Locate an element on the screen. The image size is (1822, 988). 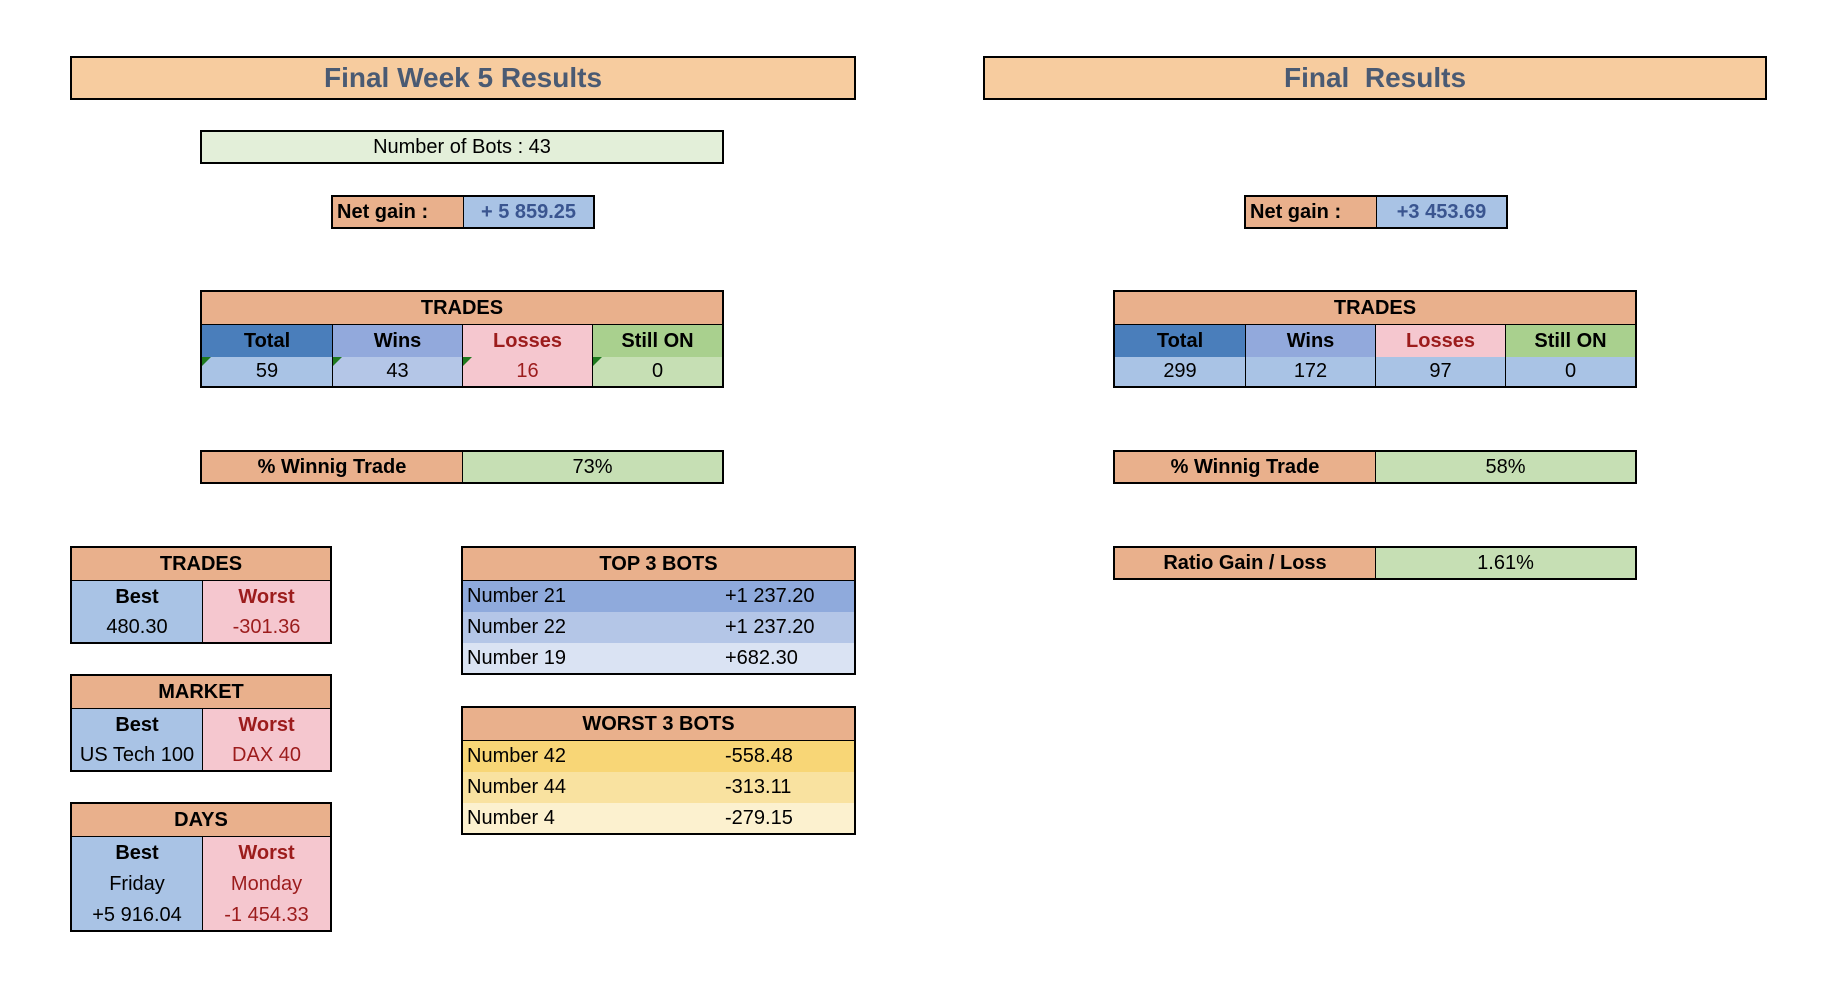
bot-value: -279.15 is located at coordinates (759, 817).